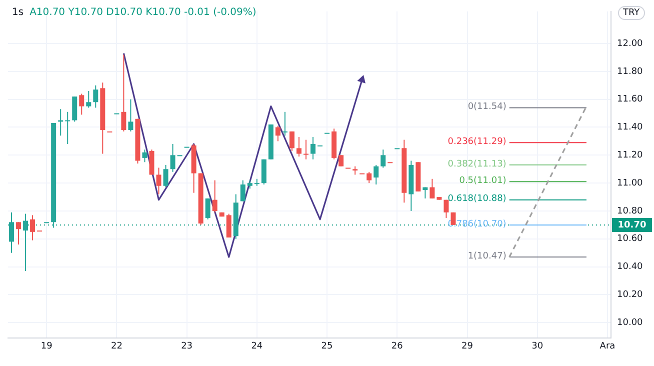 The width and height of the screenshot is (654, 366). Describe the element at coordinates (143, 12) in the screenshot. I see `chart-subtitle: A10.70 Y10.70 D10.70 K10.70 -0.01 (-0.09%)` at that location.